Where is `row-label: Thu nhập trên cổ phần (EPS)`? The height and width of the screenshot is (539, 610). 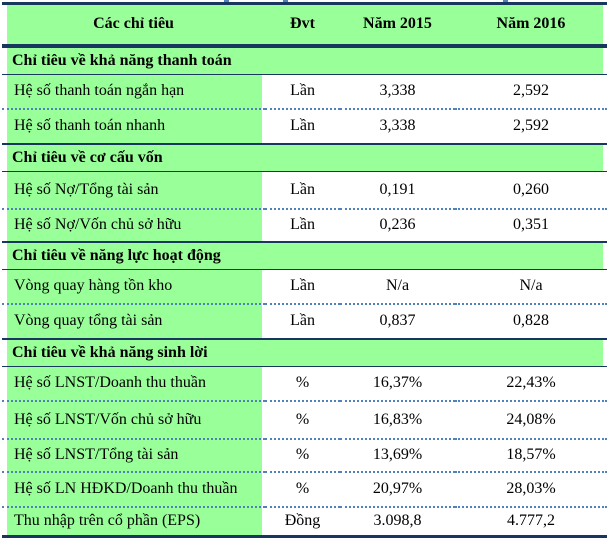 row-label: Thu nhập trên cổ phần (EPS) is located at coordinates (133, 521).